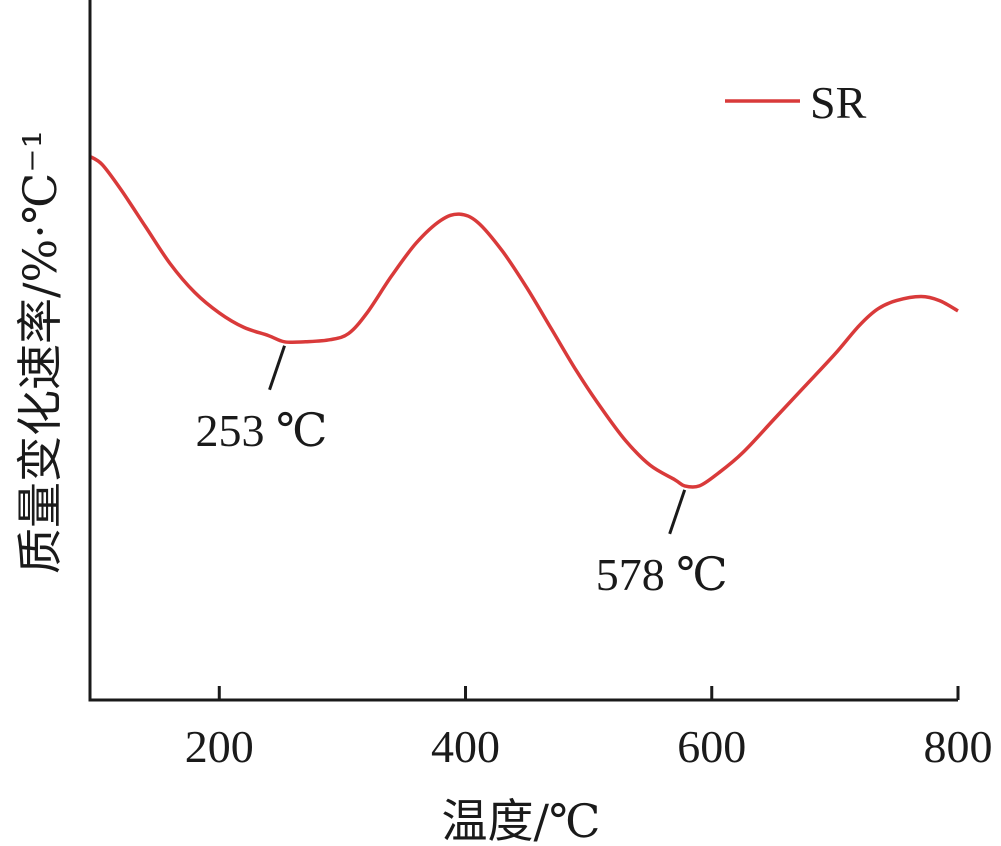 Image resolution: width=1001 pixels, height=846 pixels. I want to click on annotation-label-1: 253 ℃, so click(262, 430).